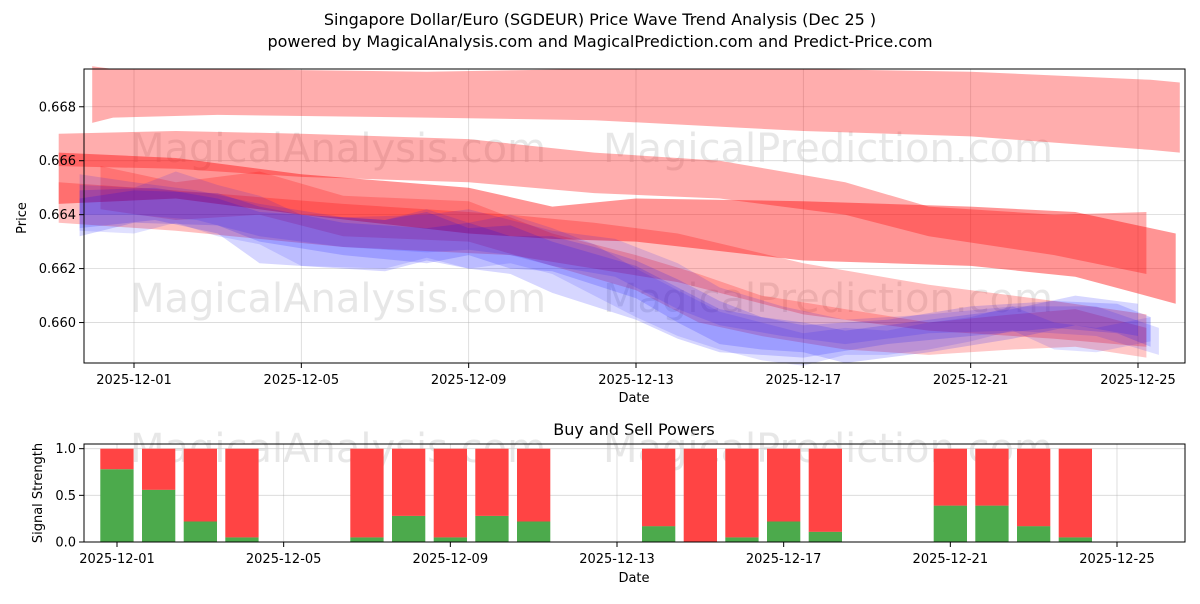 The height and width of the screenshot is (604, 1200). What do you see at coordinates (451, 559) in the screenshot?
I see `buy-sell-x-tick-label: 2025-12-09` at bounding box center [451, 559].